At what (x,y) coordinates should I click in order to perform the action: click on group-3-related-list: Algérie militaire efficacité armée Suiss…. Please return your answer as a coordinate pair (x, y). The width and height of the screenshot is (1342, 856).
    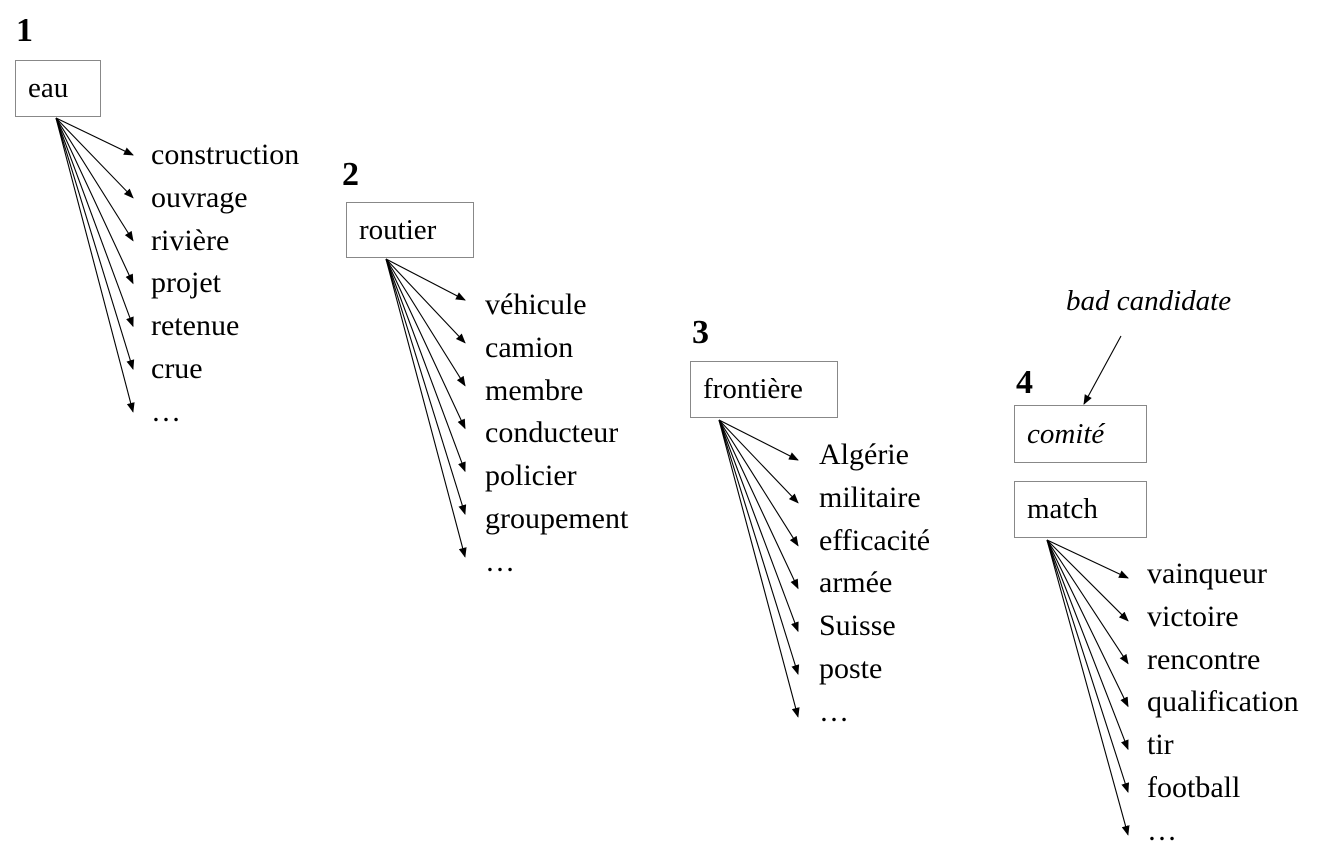
    Looking at the image, I should click on (874, 584).